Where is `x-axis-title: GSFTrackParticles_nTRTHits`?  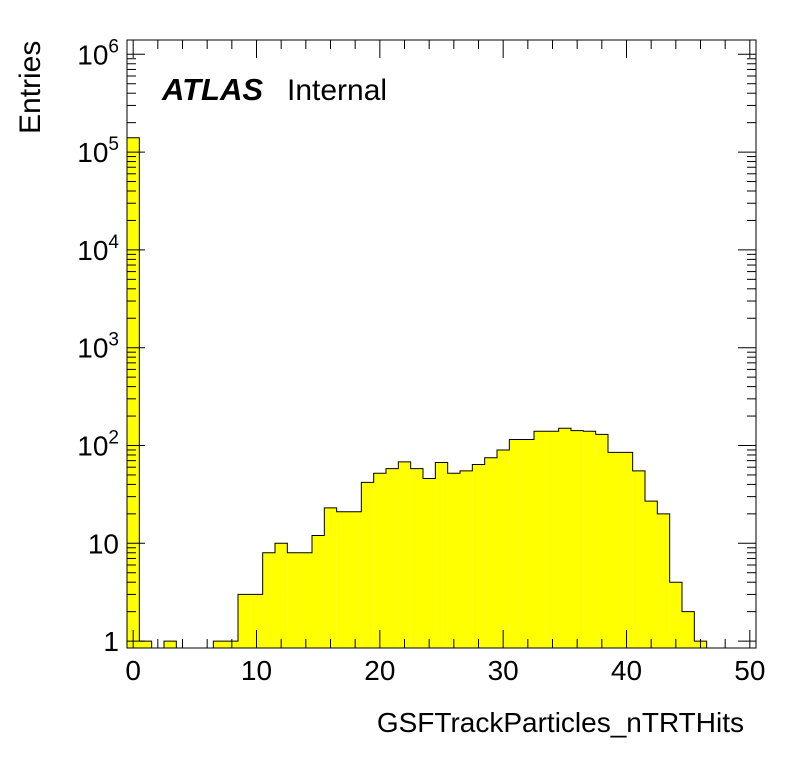 x-axis-title: GSFTrackParticles_nTRTHits is located at coordinates (560, 722).